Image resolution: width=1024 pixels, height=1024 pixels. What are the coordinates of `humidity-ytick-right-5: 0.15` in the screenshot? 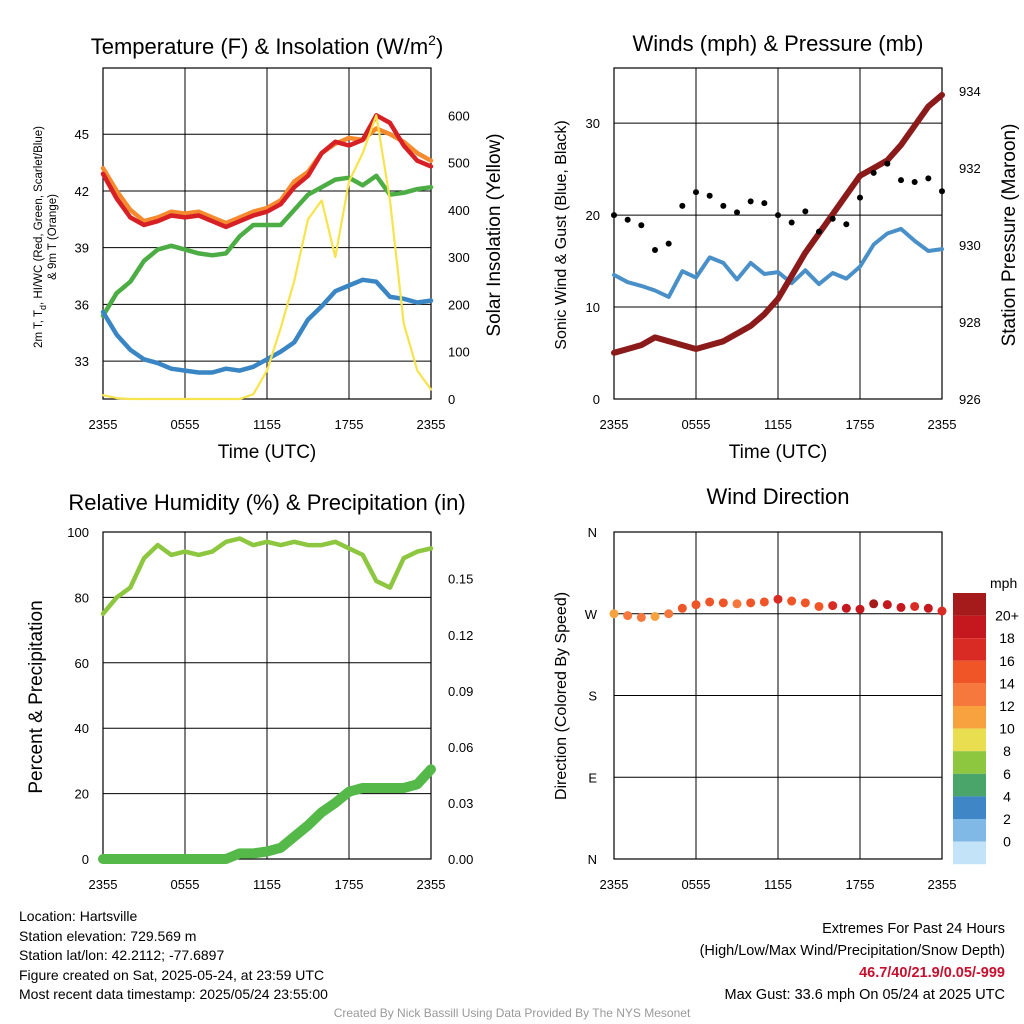 It's located at (460, 579).